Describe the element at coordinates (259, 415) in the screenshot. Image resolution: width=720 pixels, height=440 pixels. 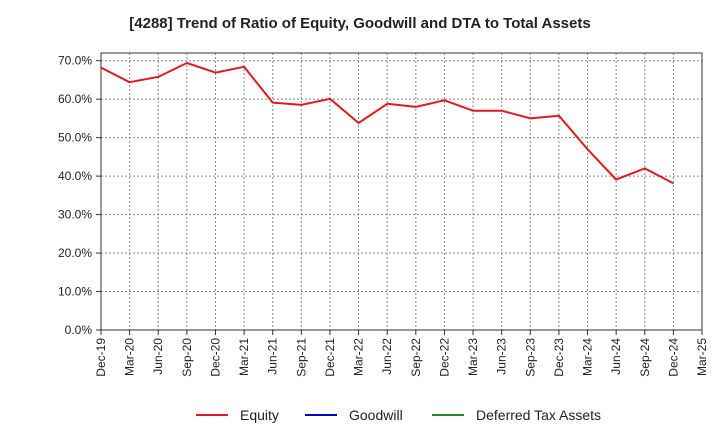
I see `legend-label-equity: Equity` at that location.